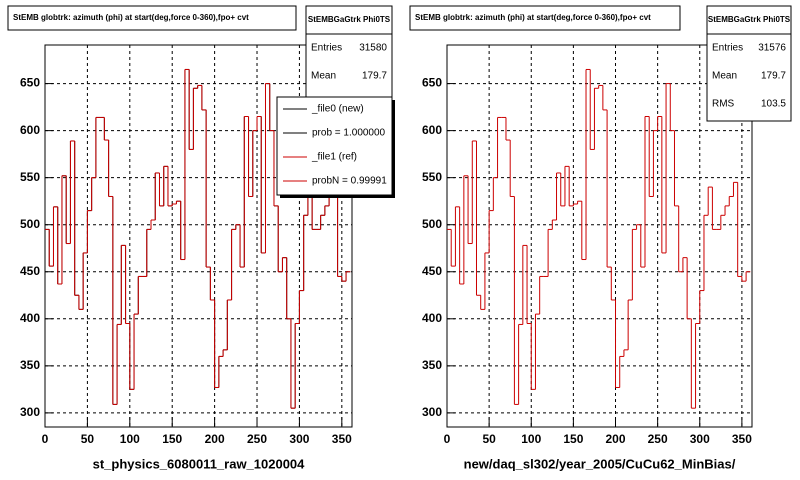 The height and width of the screenshot is (480, 800). What do you see at coordinates (334, 157) in the screenshot?
I see `legend-label: _file1 (ref)` at bounding box center [334, 157].